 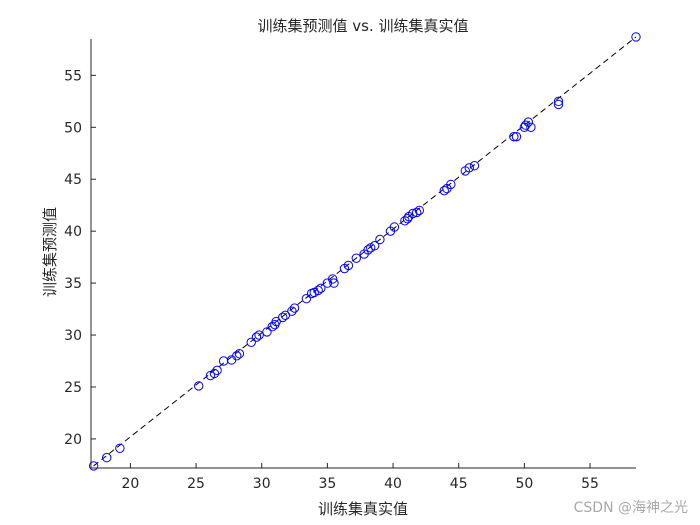 What do you see at coordinates (631, 508) in the screenshot?
I see `watermark: CSDN @海神之光` at bounding box center [631, 508].